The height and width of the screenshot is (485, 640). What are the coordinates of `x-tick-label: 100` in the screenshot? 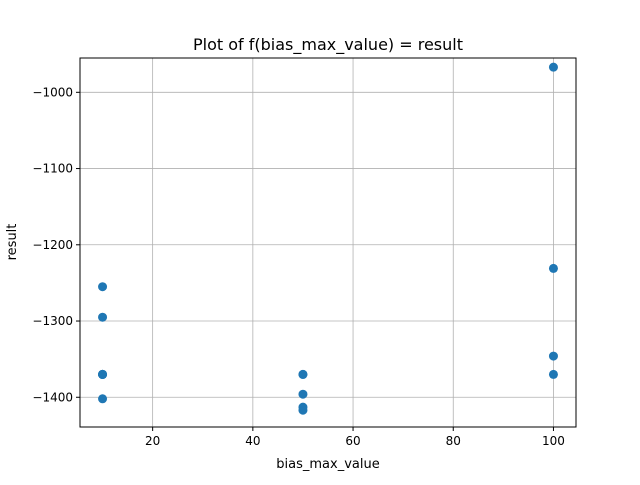 It's located at (553, 441).